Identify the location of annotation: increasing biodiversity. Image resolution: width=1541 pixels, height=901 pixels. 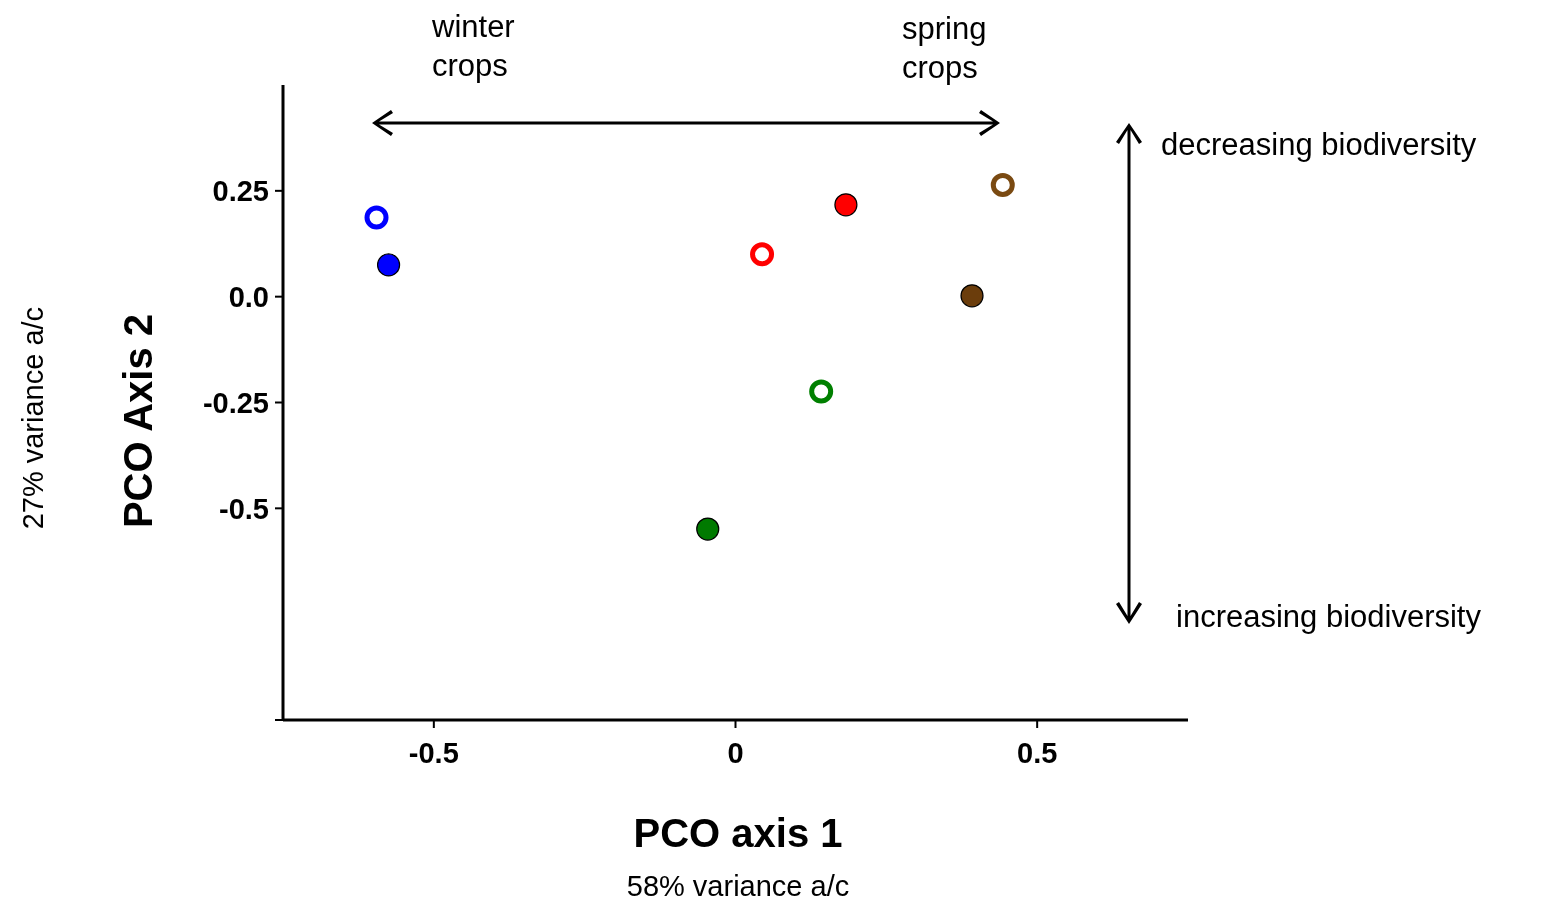
(1328, 617).